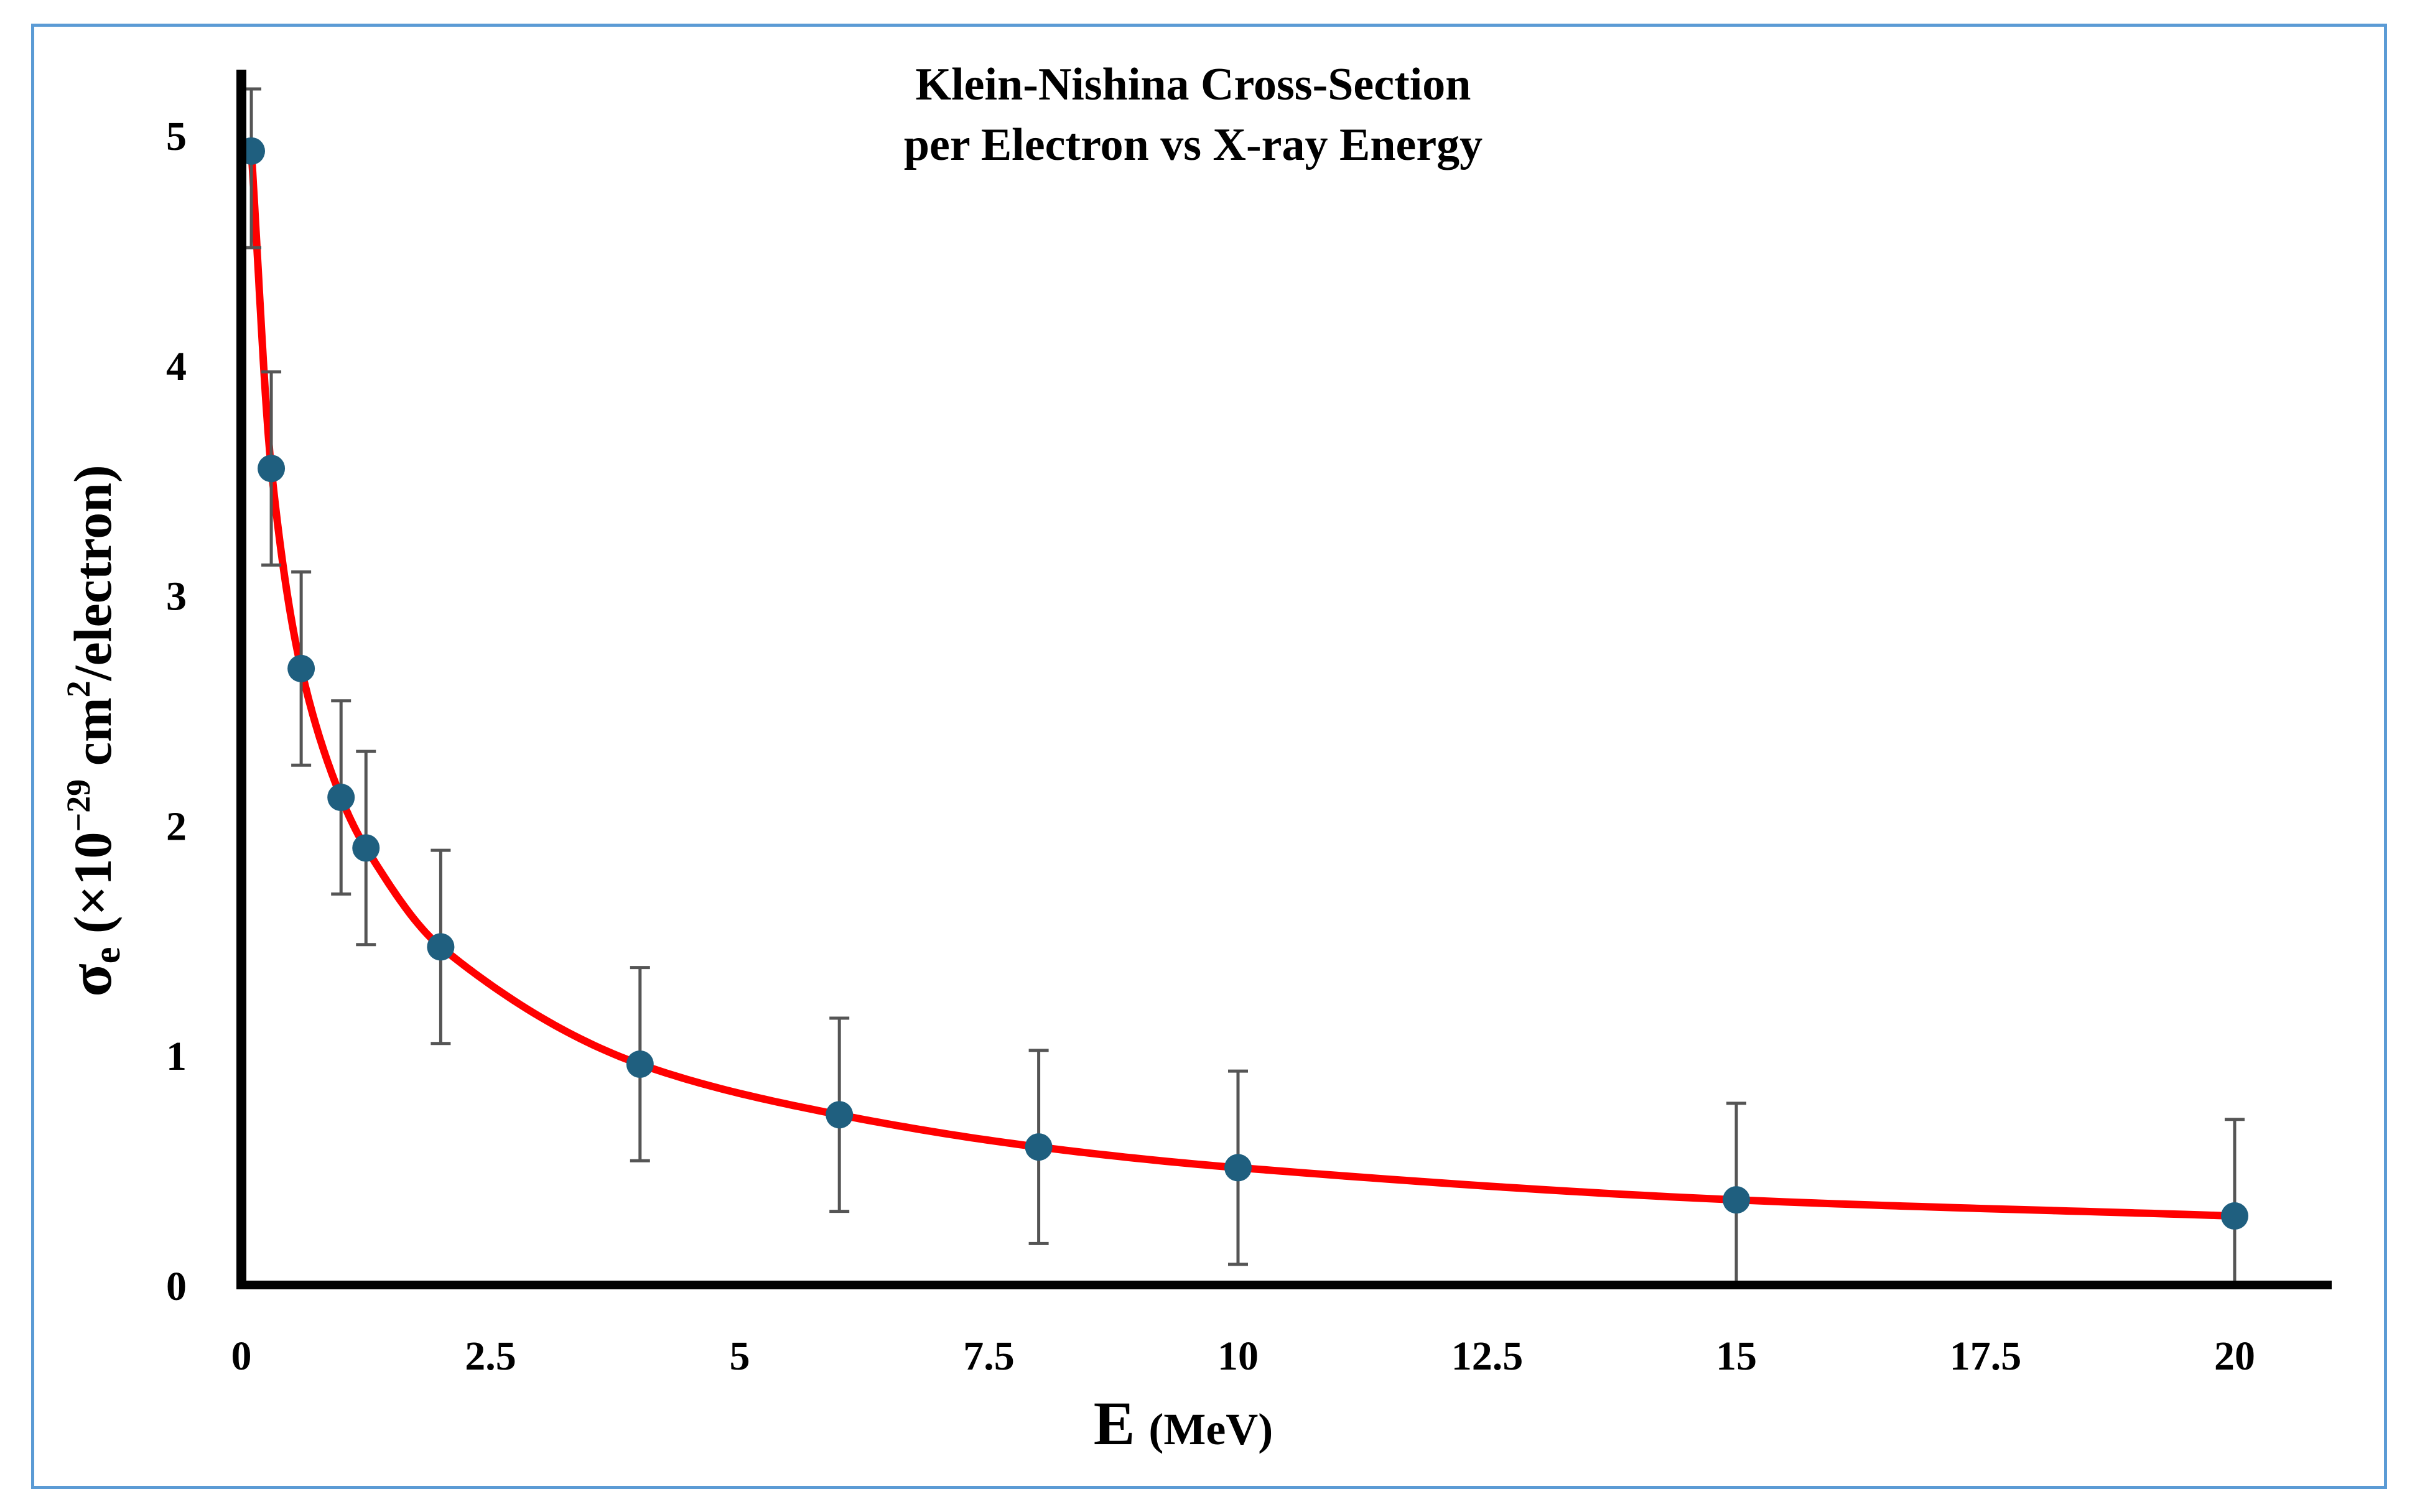  I want to click on y-tick-label: 2, so click(176, 826).